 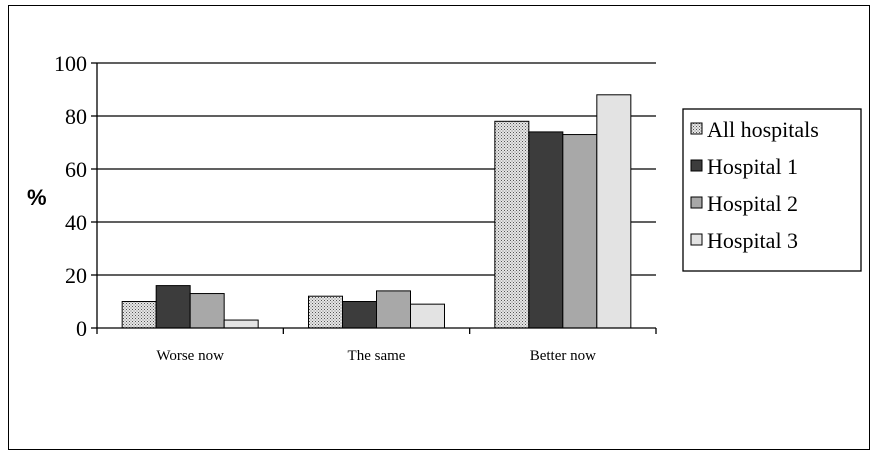 I want to click on legend-label: Hospital 2, so click(x=752, y=203).